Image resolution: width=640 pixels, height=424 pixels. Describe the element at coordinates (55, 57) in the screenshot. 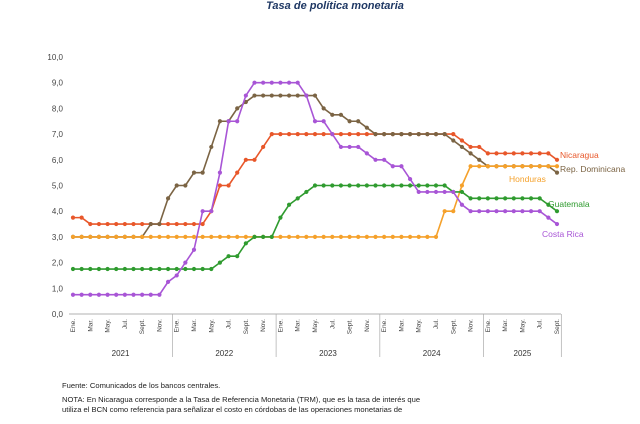

I see `y-tick-label: 10,0` at that location.